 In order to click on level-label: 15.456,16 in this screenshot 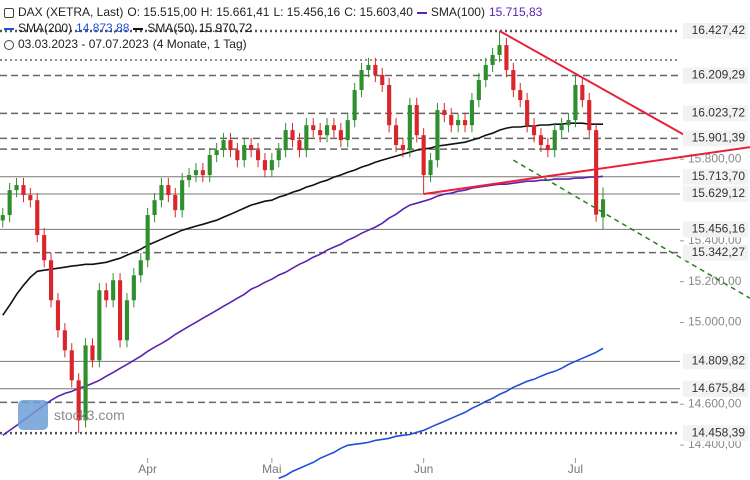, I will do `click(719, 229)`.